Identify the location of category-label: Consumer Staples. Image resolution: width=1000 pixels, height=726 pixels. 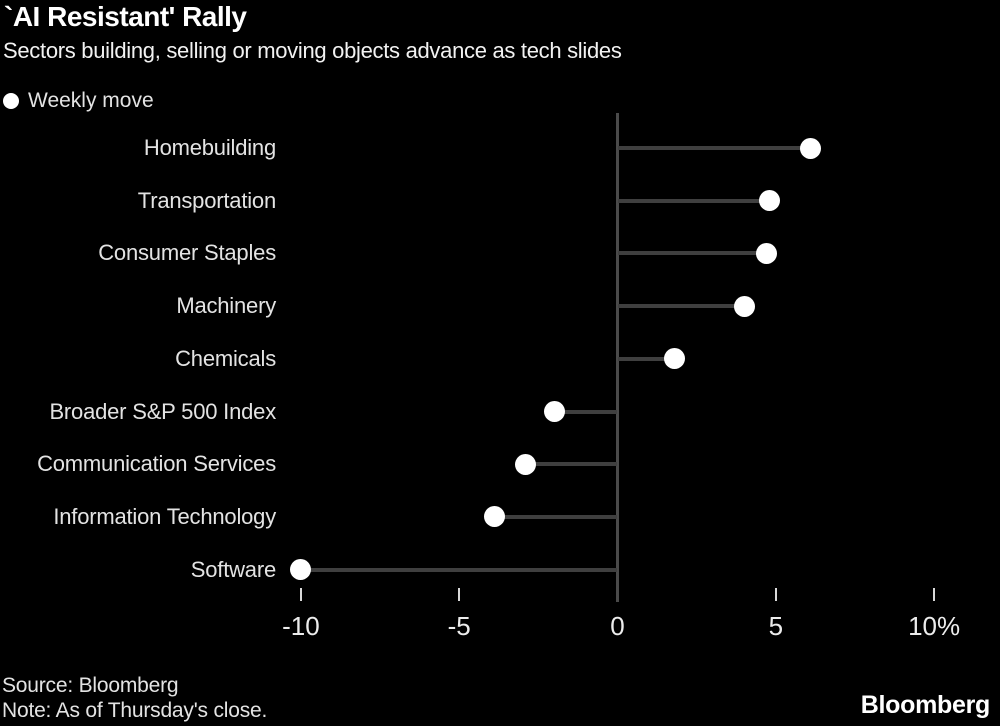
(187, 253).